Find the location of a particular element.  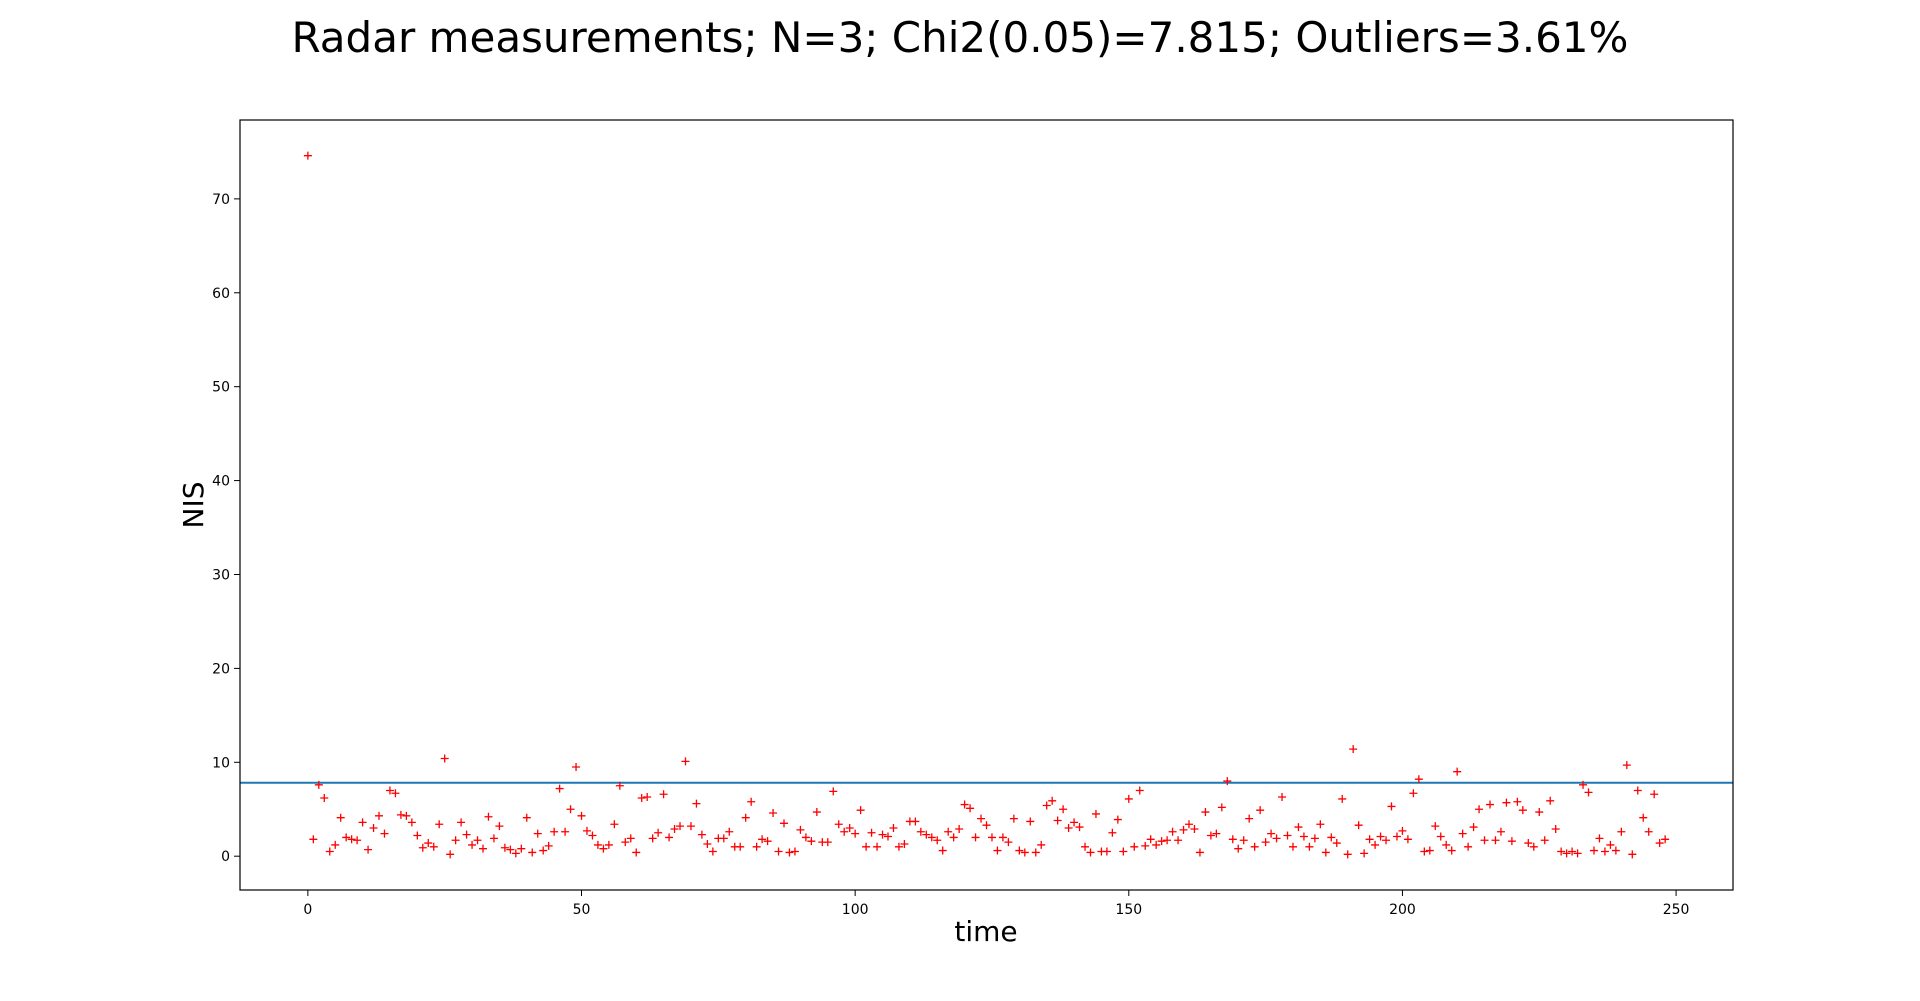

y-tick-label: 30 is located at coordinates (221, 575).